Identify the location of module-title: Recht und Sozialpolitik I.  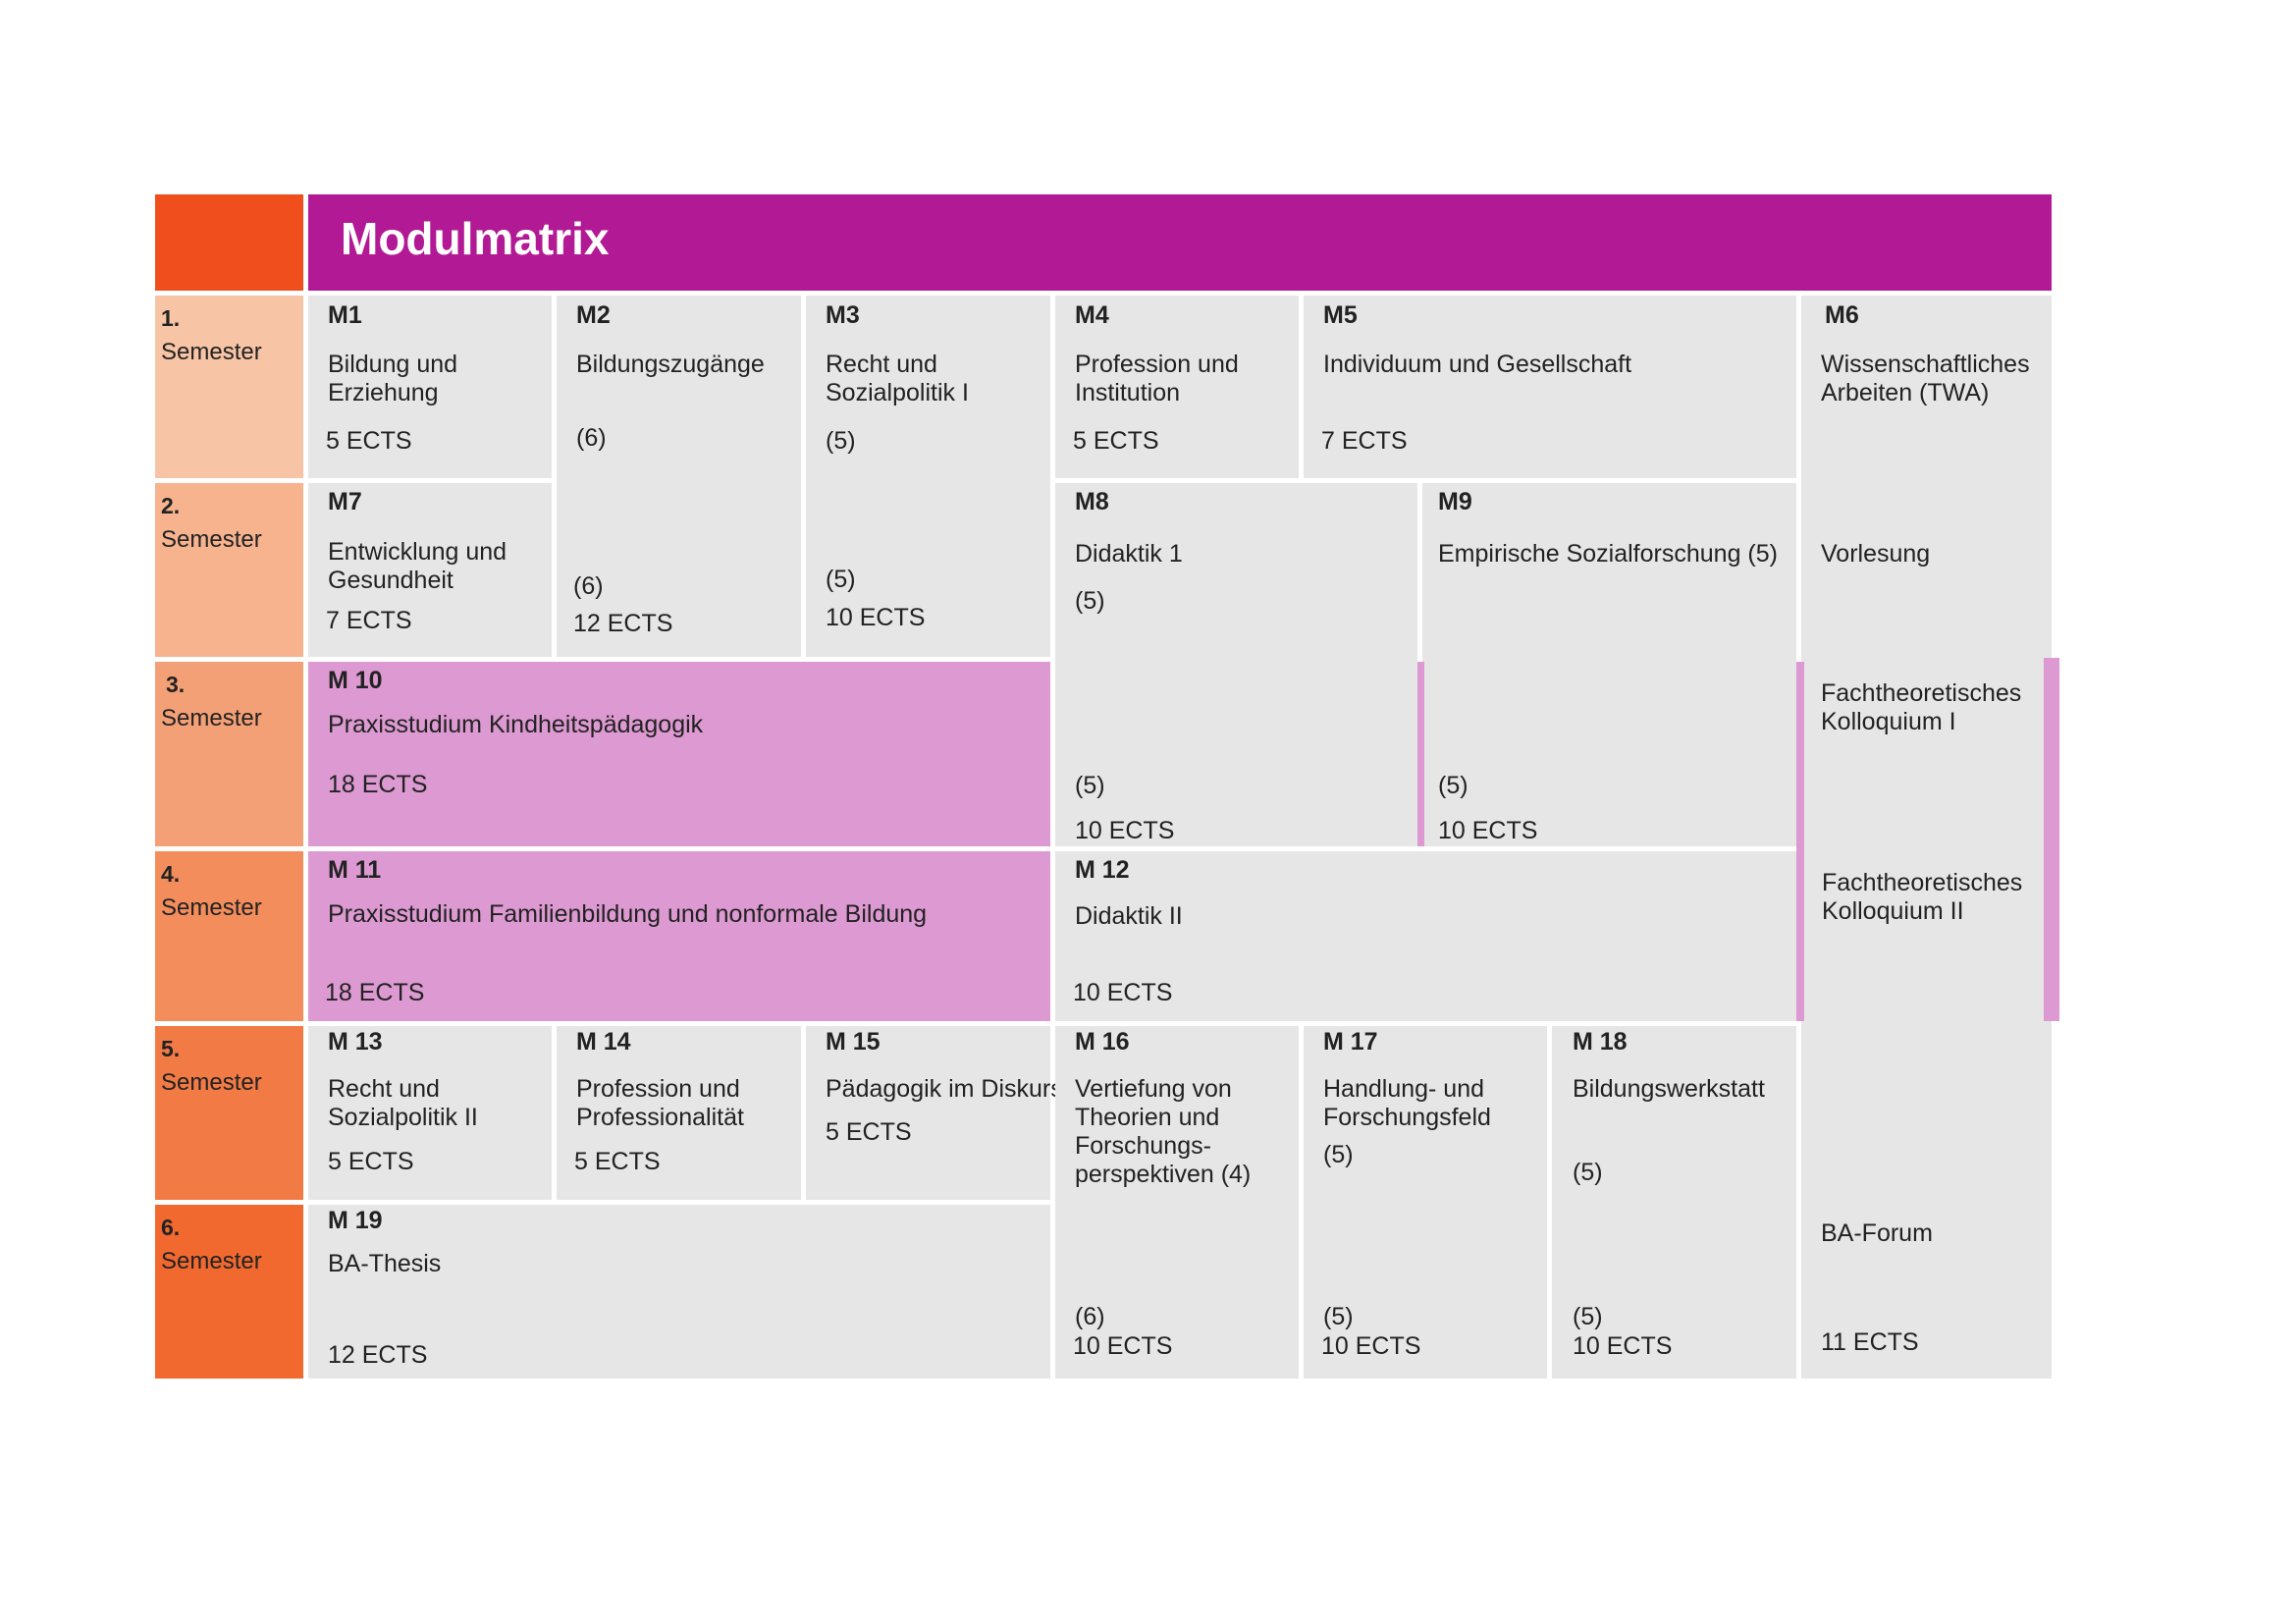
(897, 378).